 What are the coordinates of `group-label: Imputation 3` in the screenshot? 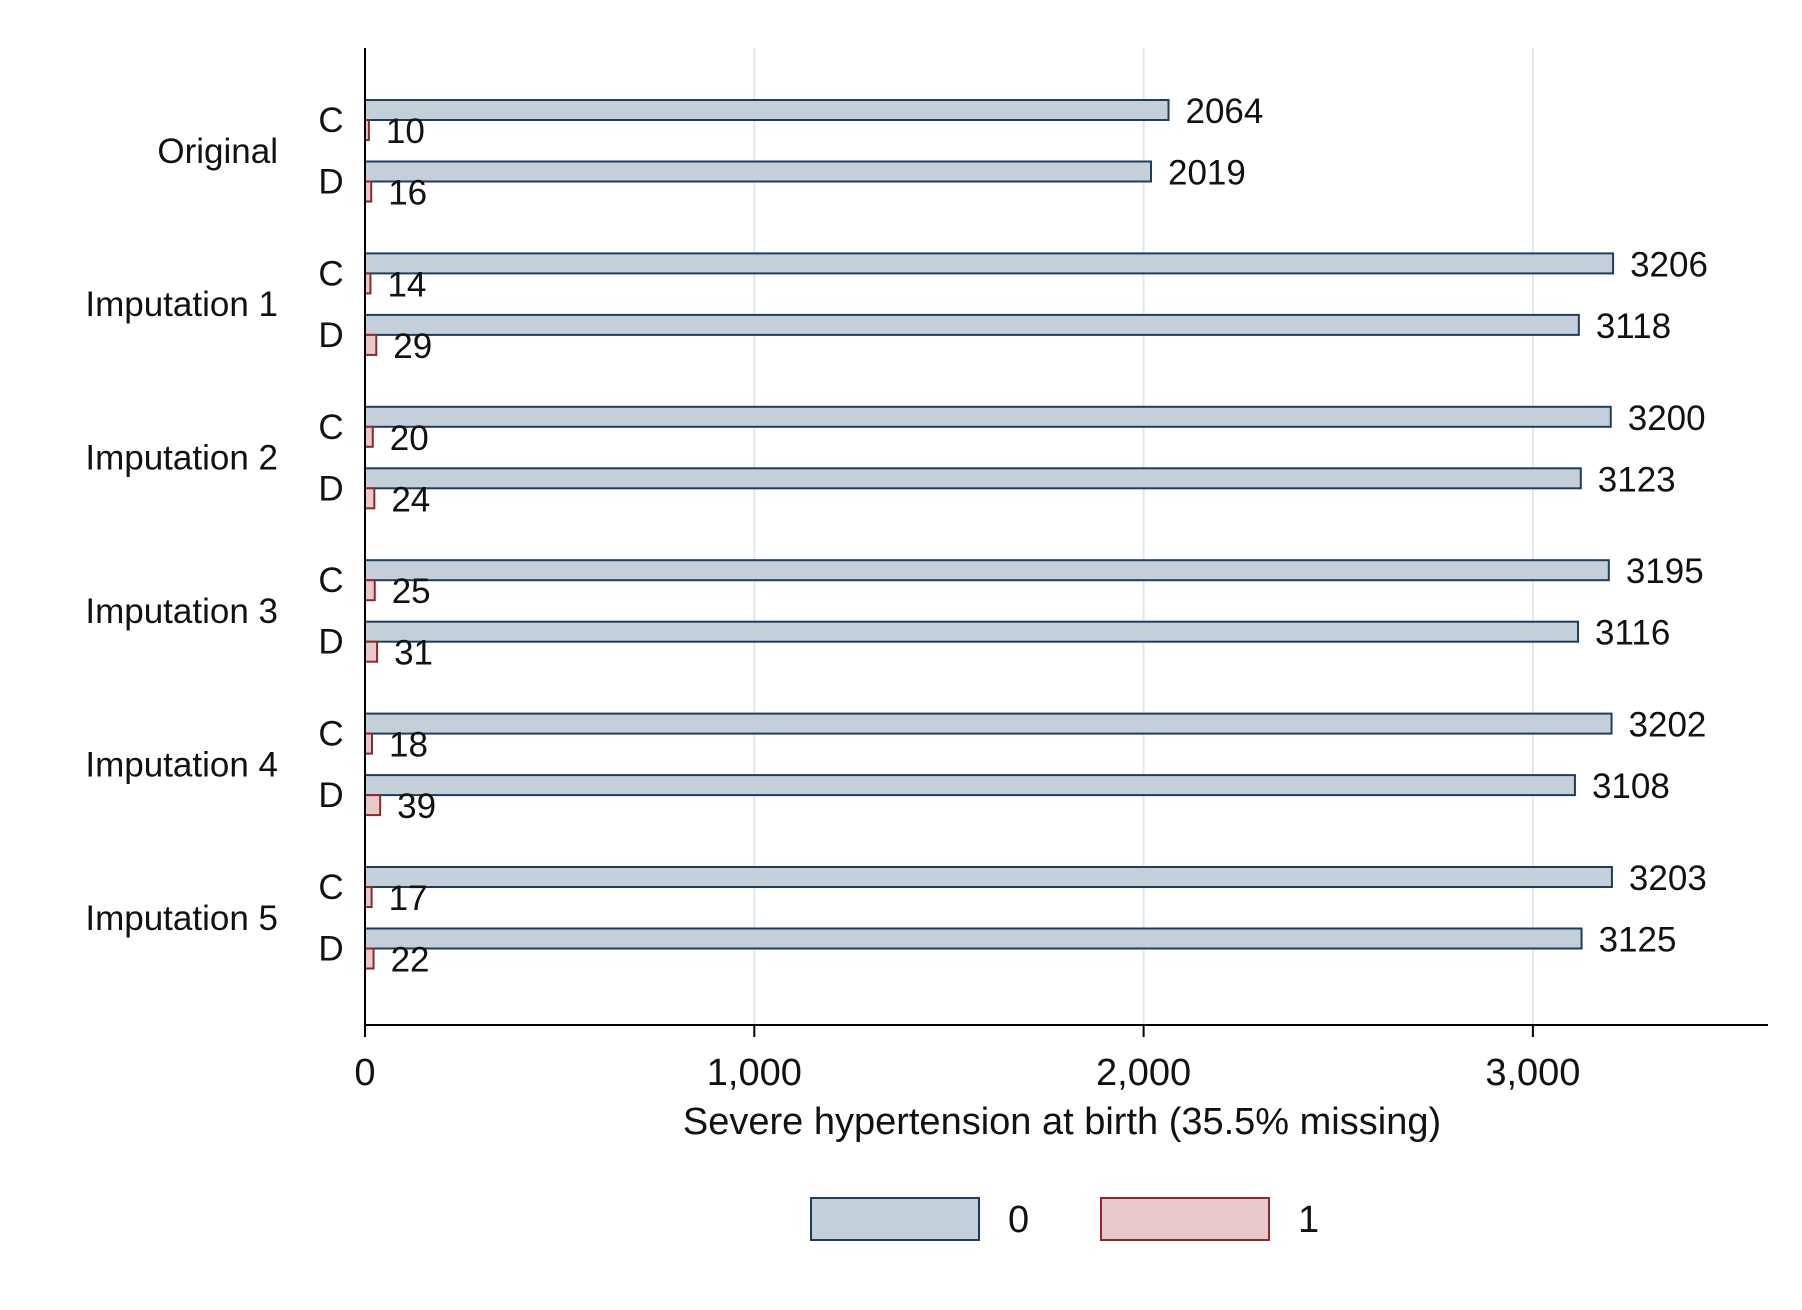 It's located at (181, 611).